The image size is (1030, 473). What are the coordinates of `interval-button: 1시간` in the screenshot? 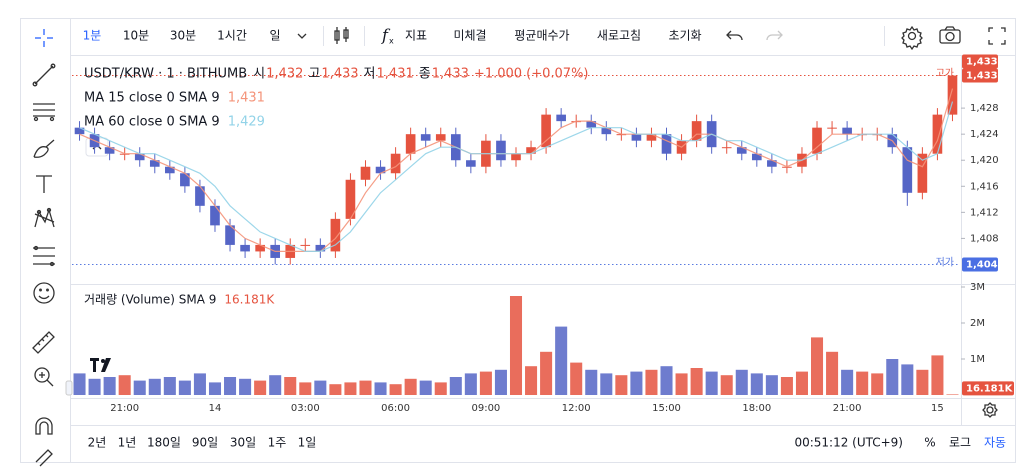 It's located at (232, 36).